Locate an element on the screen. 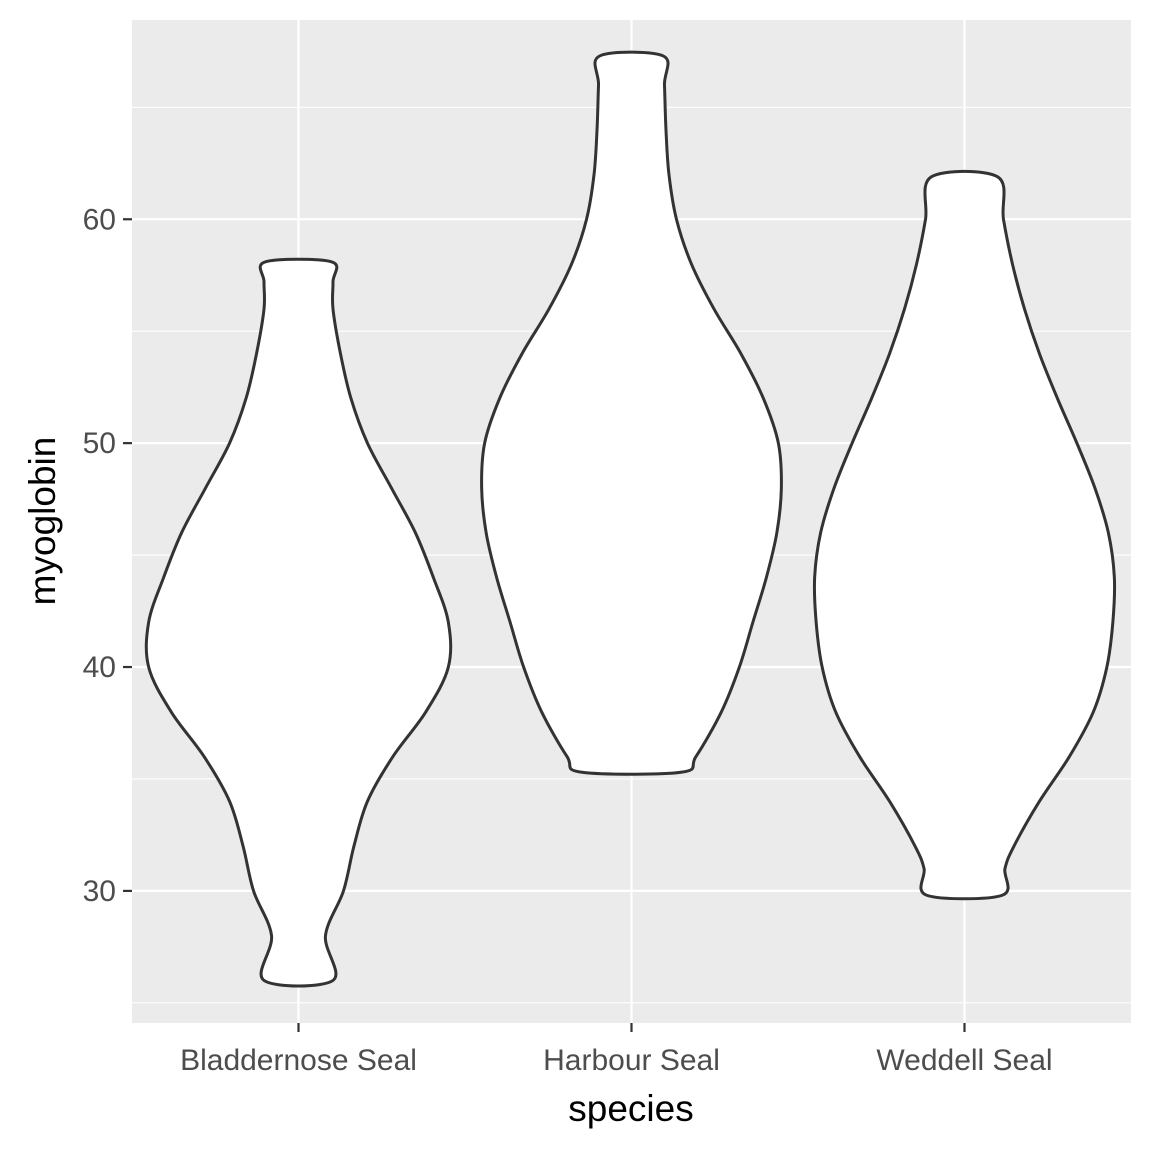 The width and height of the screenshot is (1152, 1152). x-tick-label: Bladdernose Seal is located at coordinates (298, 1060).